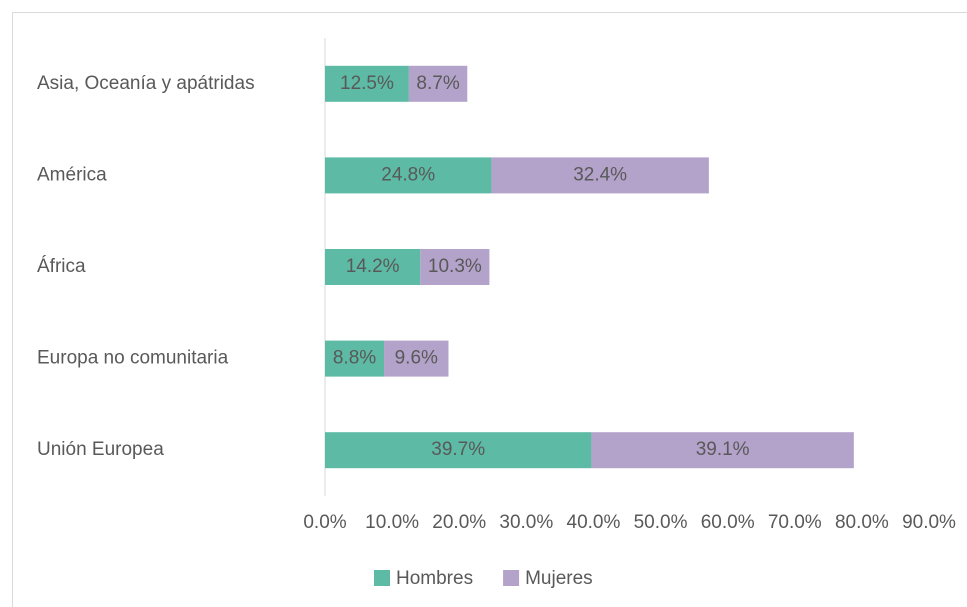 The width and height of the screenshot is (967, 607). I want to click on data-label: 12.5%, so click(367, 83).